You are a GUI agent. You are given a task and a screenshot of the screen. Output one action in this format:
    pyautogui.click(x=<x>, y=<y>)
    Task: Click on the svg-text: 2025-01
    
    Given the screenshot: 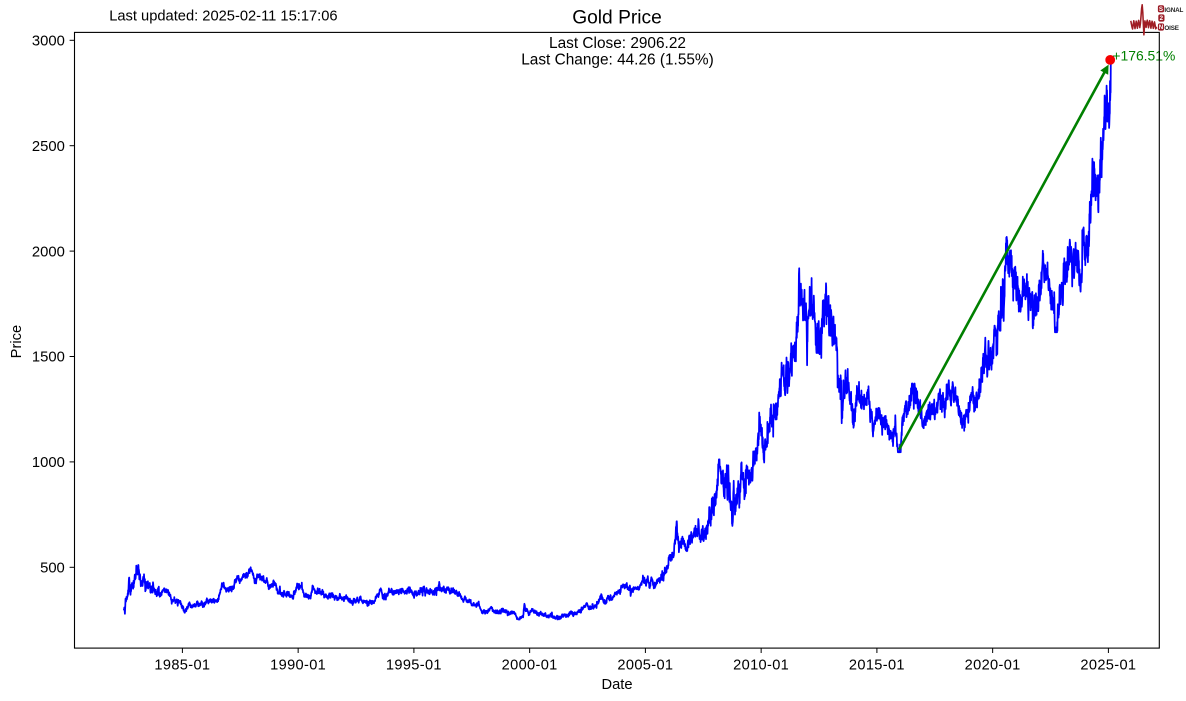 What is the action you would take?
    pyautogui.click(x=1108, y=665)
    